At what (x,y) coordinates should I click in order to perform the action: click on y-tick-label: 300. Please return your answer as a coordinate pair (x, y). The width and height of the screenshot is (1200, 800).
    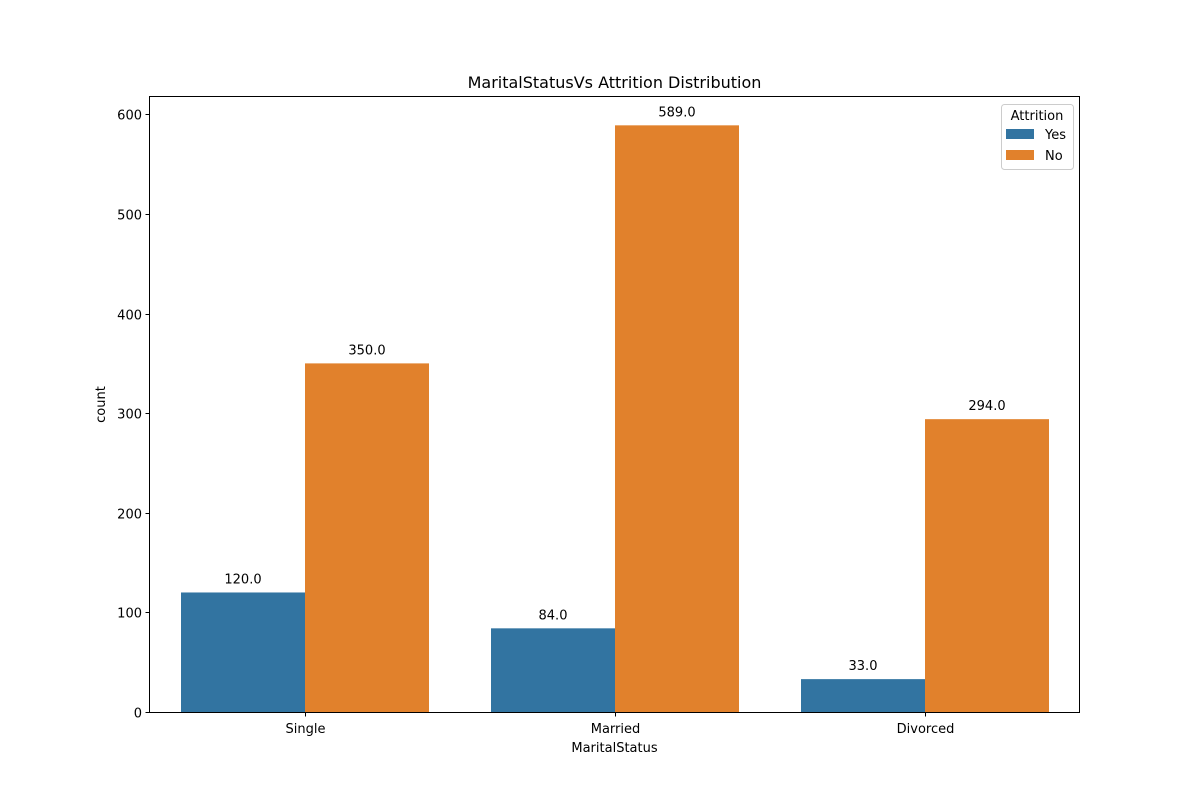
    Looking at the image, I should click on (129, 415).